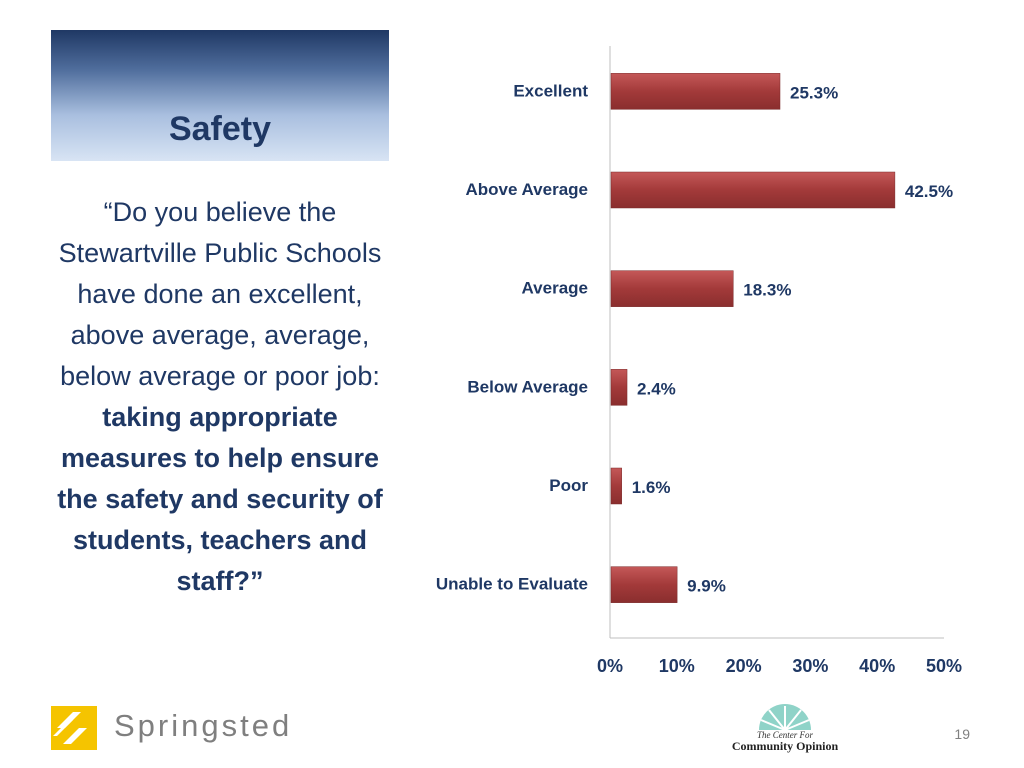 Image resolution: width=1024 pixels, height=768 pixels. I want to click on category-label: Below Average, so click(527, 386).